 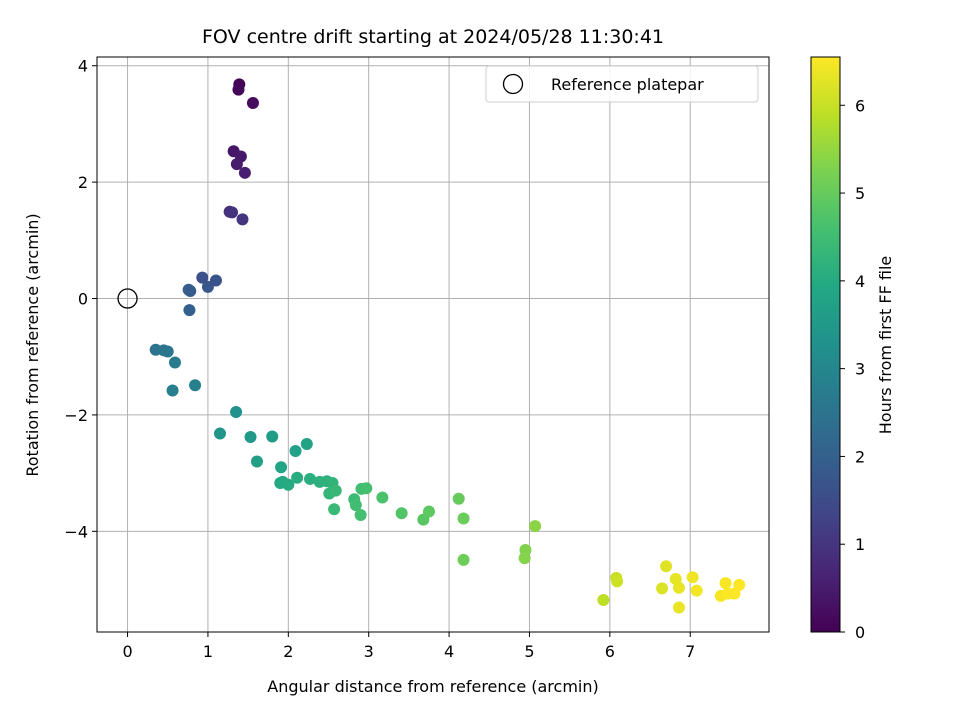 What do you see at coordinates (83, 182) in the screenshot?
I see `y-tick-label: 2` at bounding box center [83, 182].